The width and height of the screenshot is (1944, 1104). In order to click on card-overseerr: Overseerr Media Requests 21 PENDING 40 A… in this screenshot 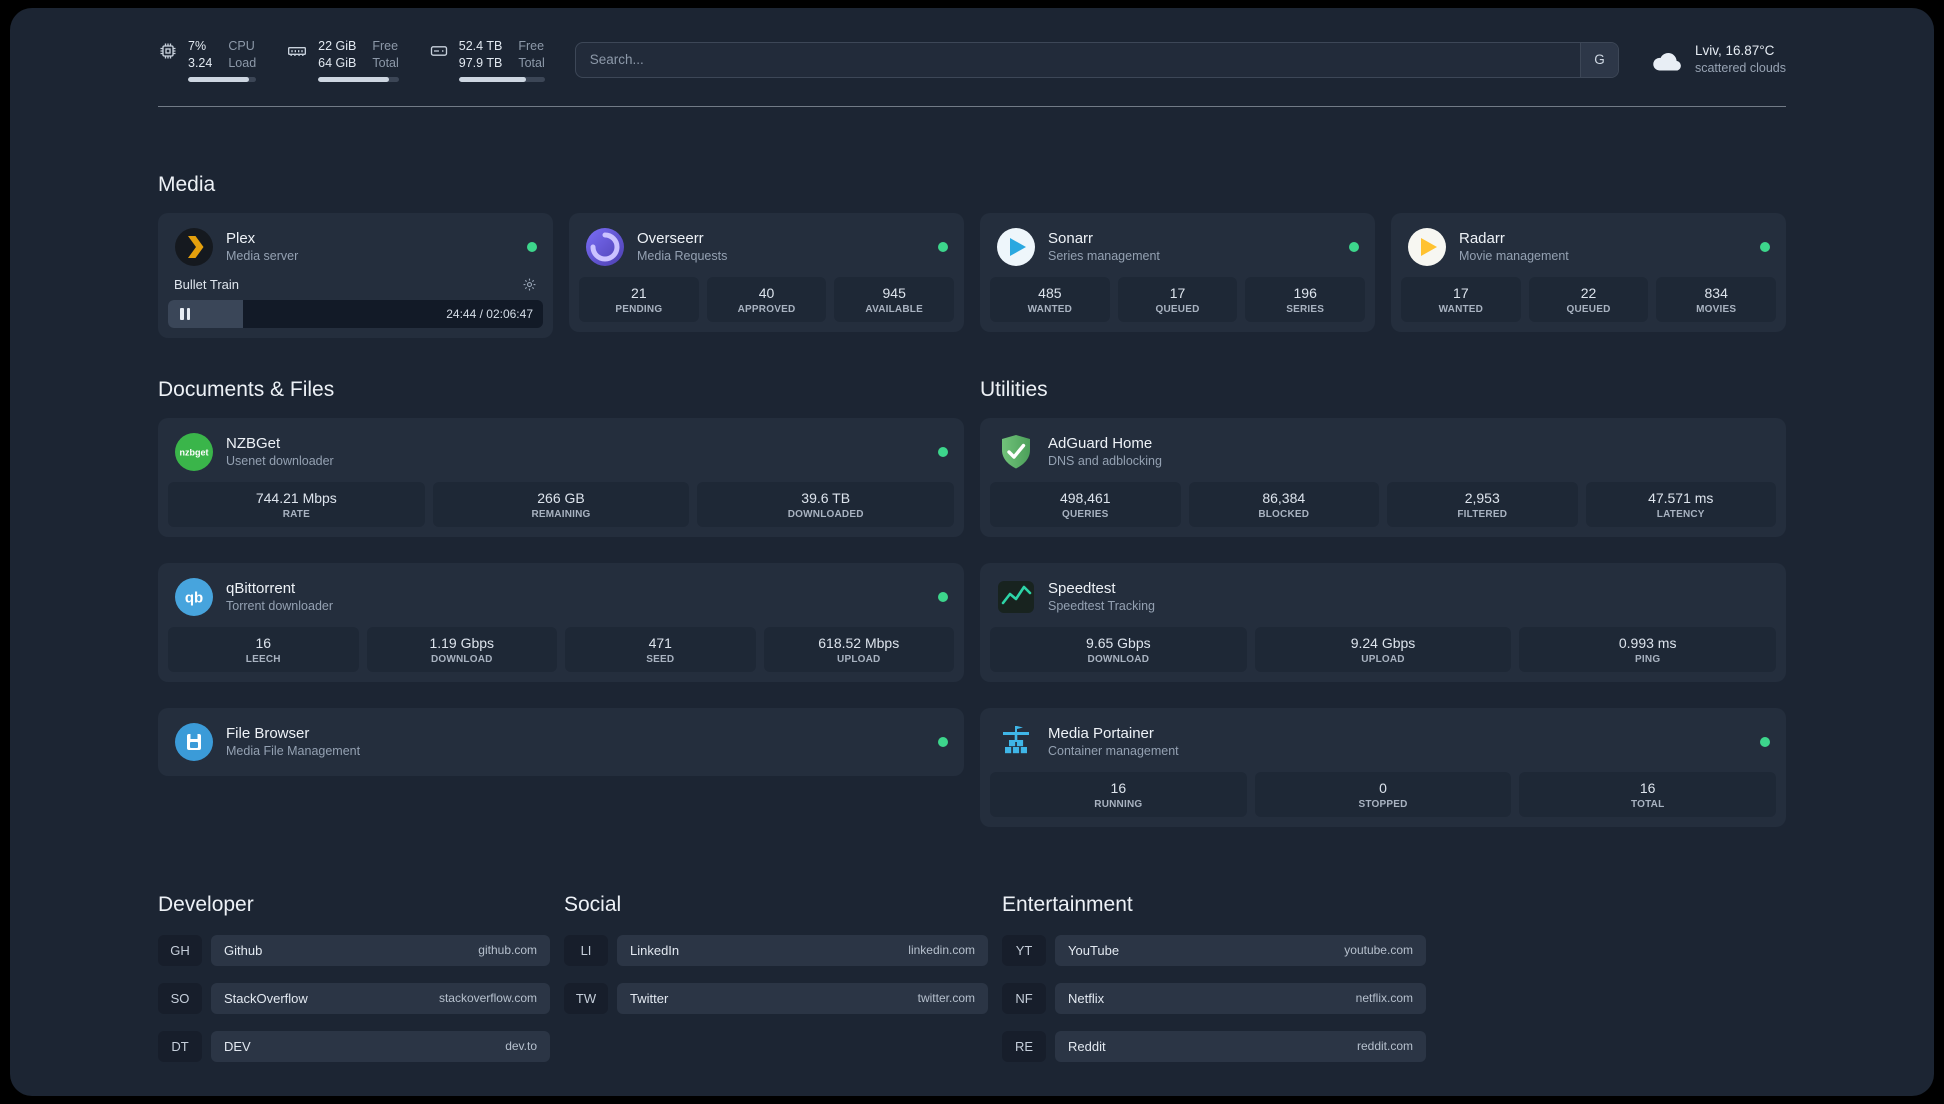, I will do `click(766, 272)`.